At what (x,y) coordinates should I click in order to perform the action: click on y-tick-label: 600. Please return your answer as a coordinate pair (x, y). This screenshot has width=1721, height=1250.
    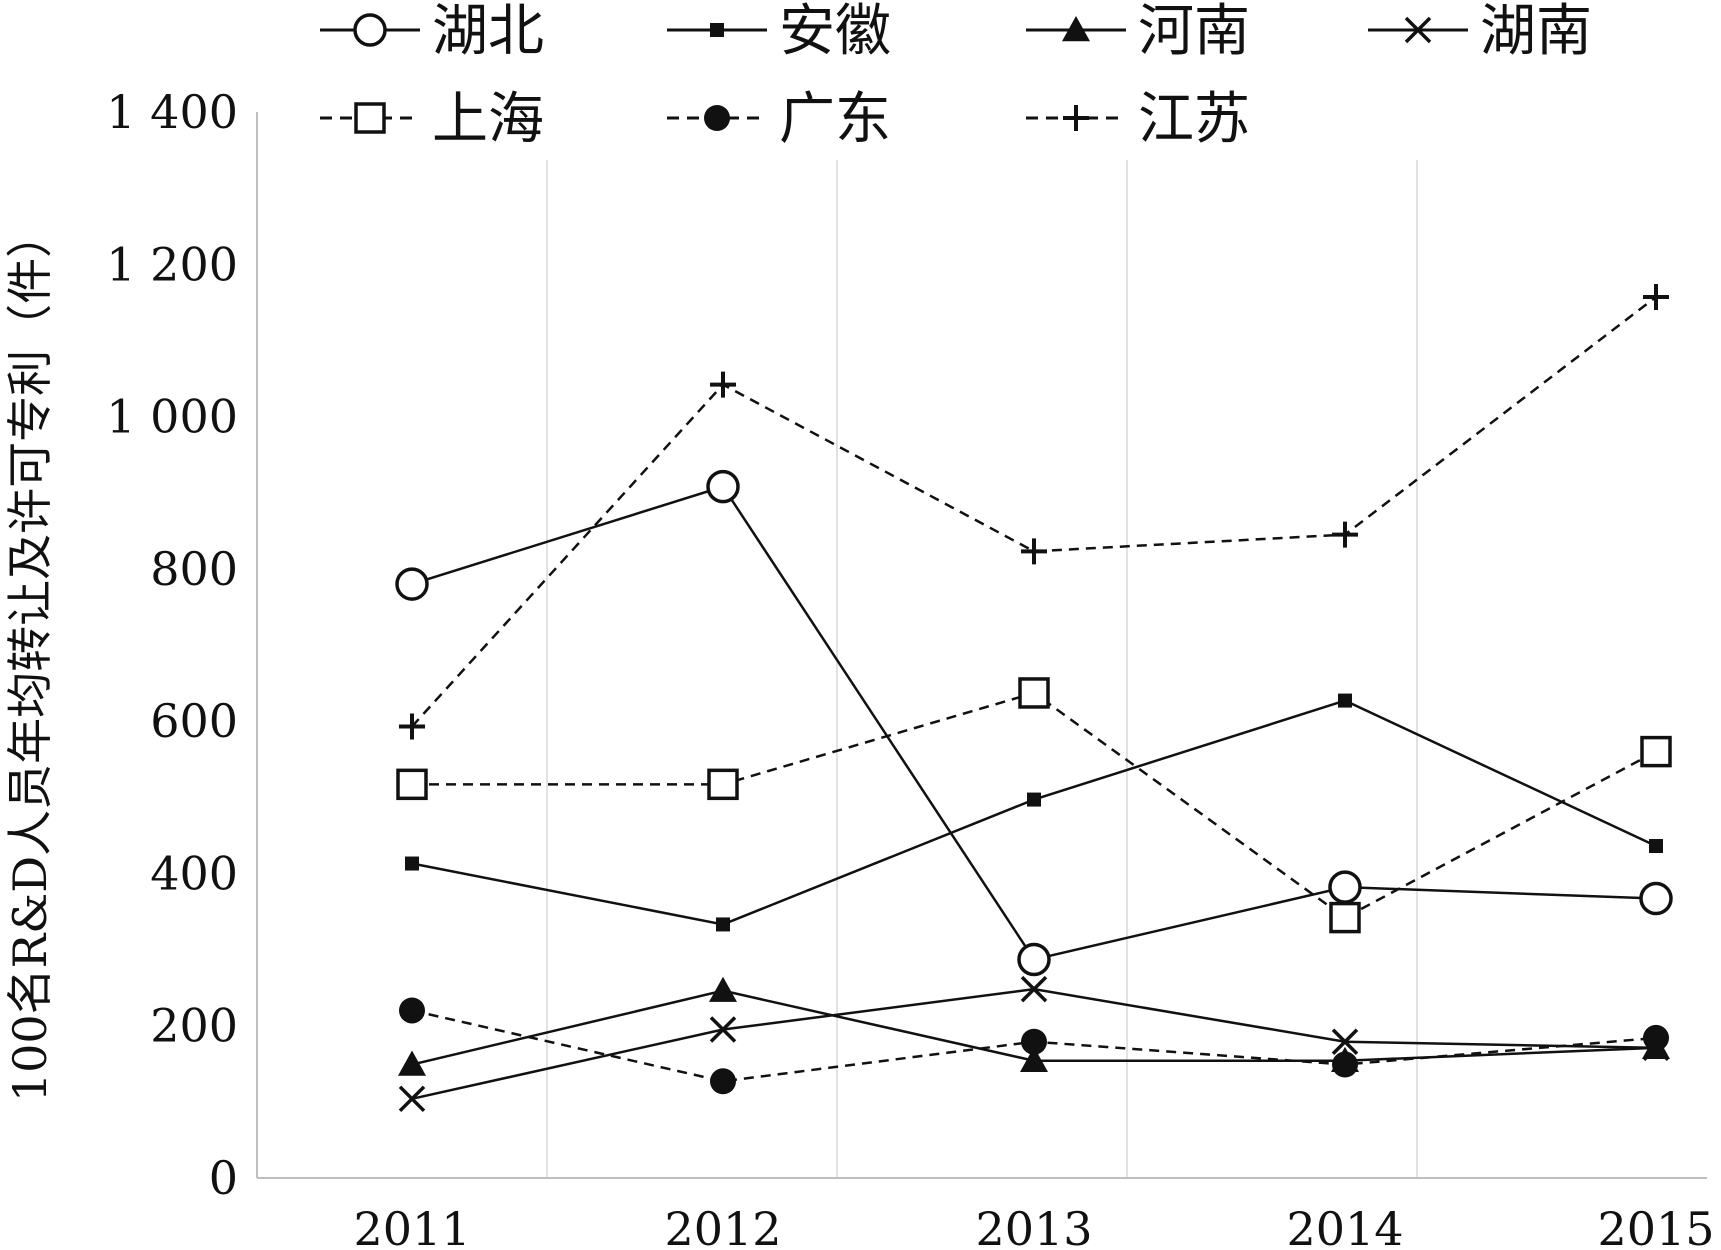
    Looking at the image, I should click on (194, 721).